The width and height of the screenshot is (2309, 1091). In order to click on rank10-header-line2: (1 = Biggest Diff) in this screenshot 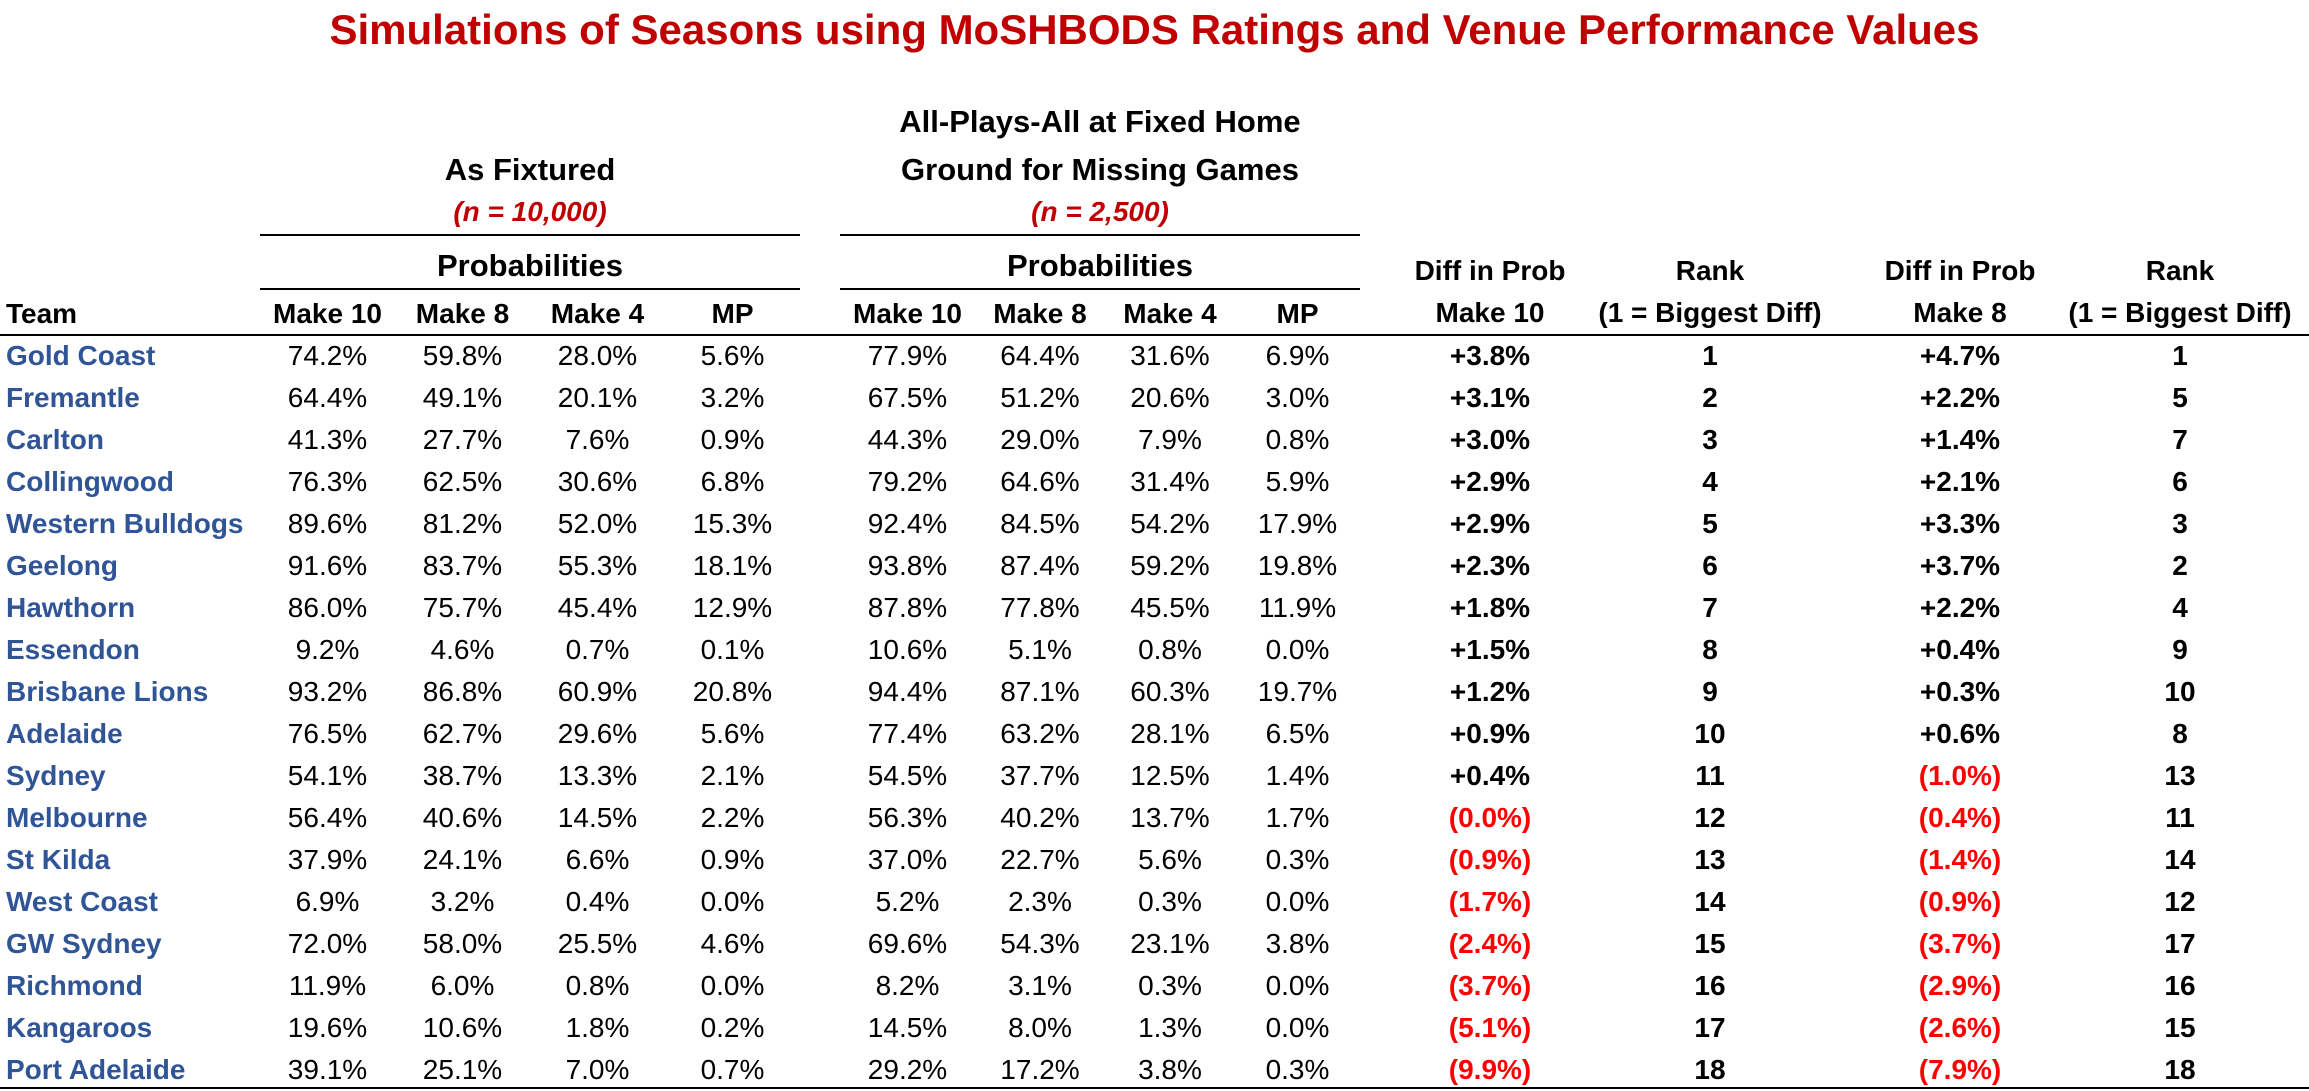, I will do `click(1710, 312)`.